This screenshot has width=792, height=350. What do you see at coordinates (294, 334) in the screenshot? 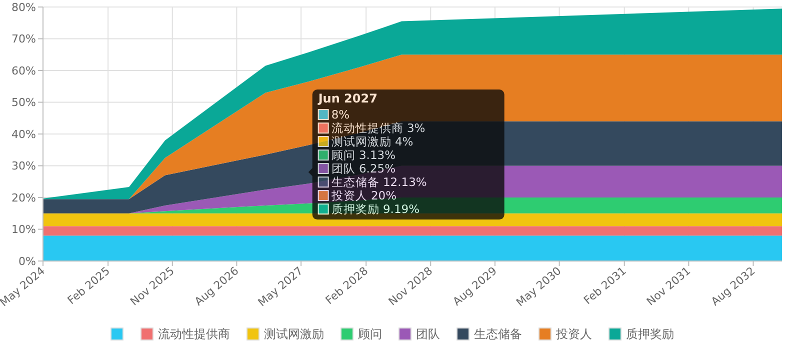
I see `legend-label: 测试网激励` at bounding box center [294, 334].